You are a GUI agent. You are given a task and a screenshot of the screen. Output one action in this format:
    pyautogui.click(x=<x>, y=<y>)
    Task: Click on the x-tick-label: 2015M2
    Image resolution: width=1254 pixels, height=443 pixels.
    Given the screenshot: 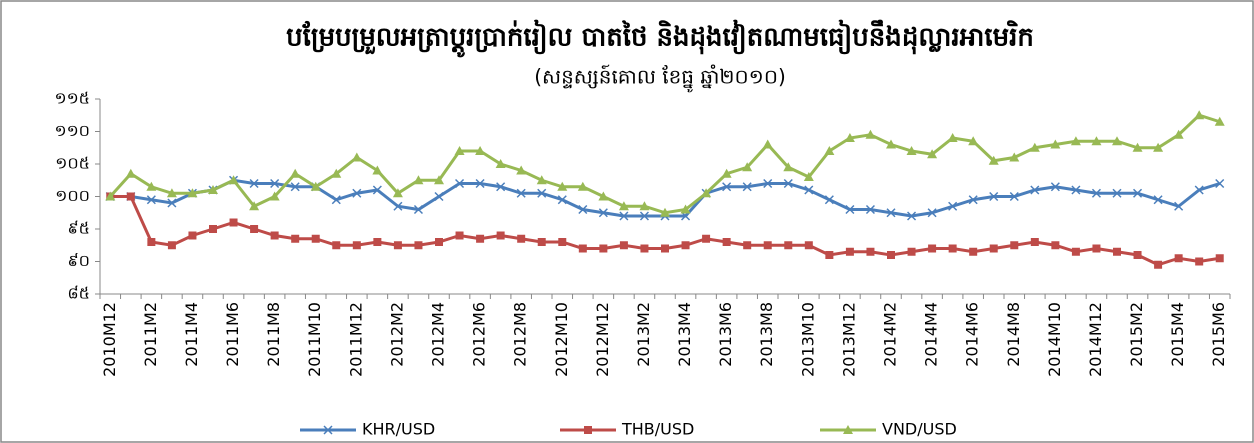 What is the action you would take?
    pyautogui.click(x=1136, y=334)
    